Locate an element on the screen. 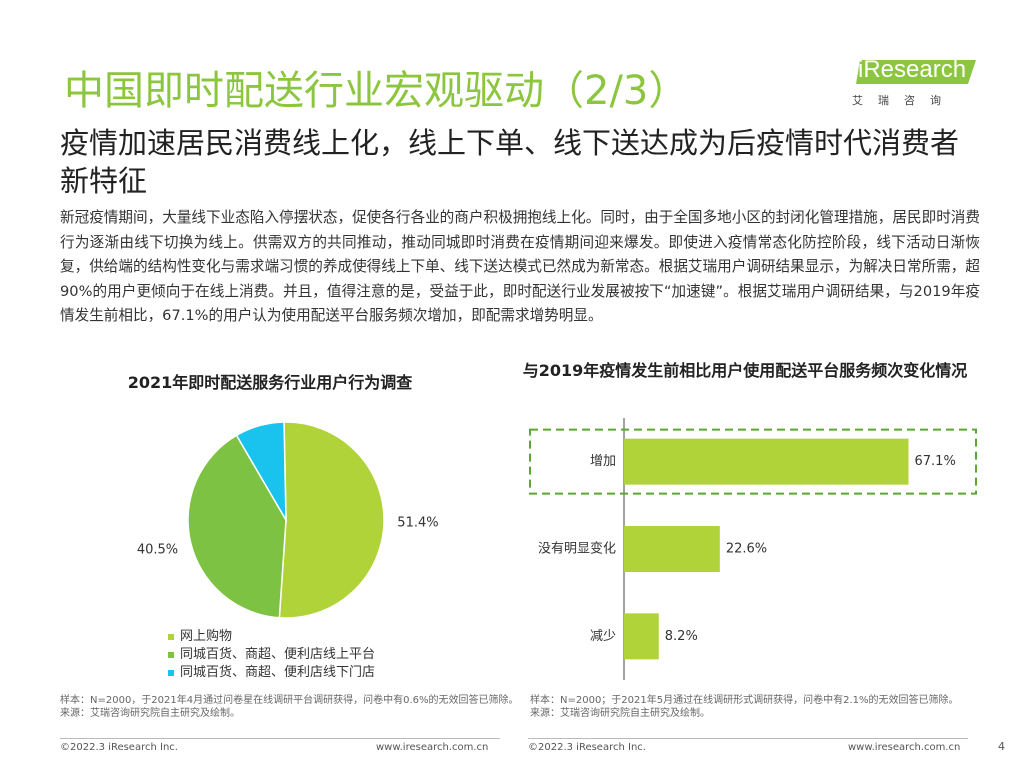 The width and height of the screenshot is (1024, 768). highlight-box is located at coordinates (753, 461).